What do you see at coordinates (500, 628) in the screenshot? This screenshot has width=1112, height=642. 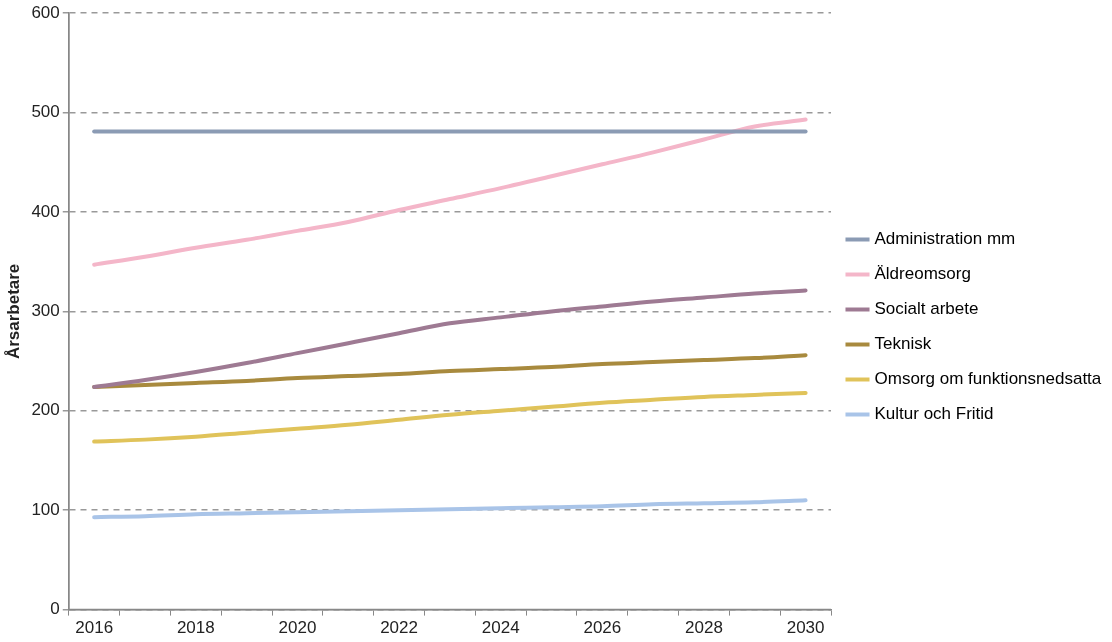 I see `x-tick-label: 2024` at bounding box center [500, 628].